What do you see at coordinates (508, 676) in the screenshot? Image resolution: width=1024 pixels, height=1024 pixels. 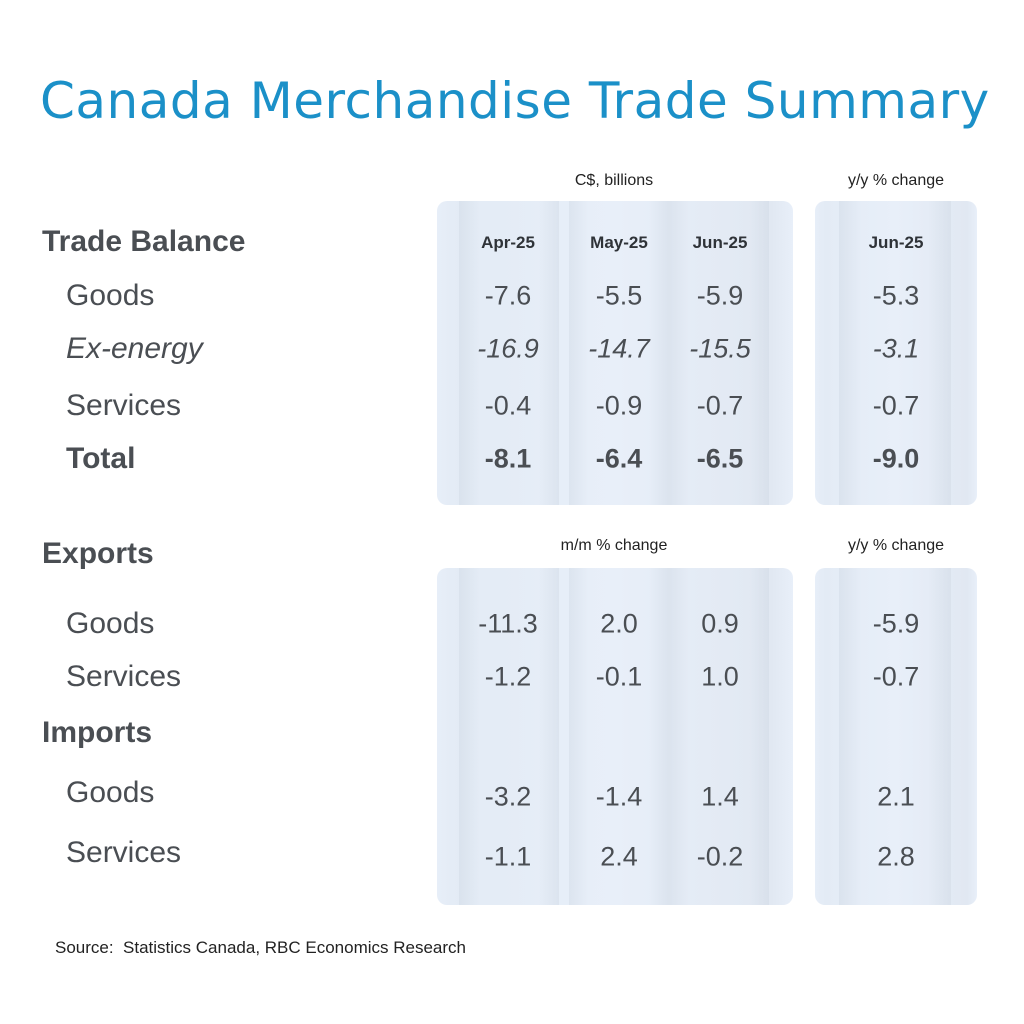 I see `table-cell: -1.2` at bounding box center [508, 676].